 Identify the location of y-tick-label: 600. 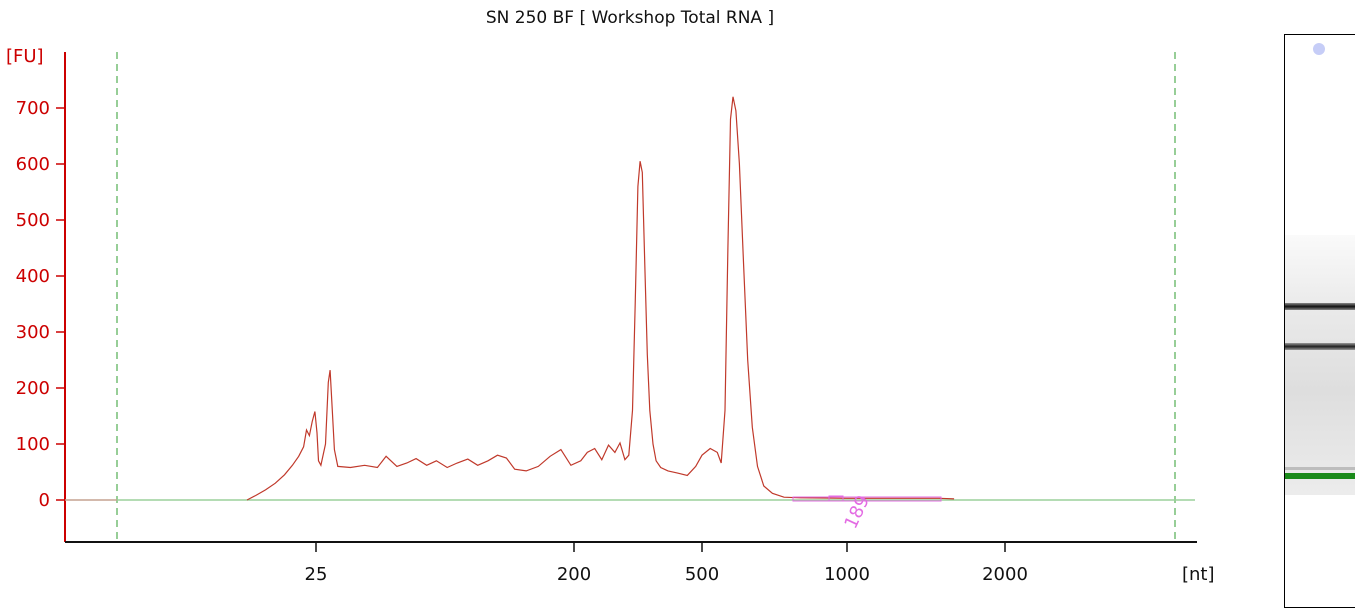
(33, 164).